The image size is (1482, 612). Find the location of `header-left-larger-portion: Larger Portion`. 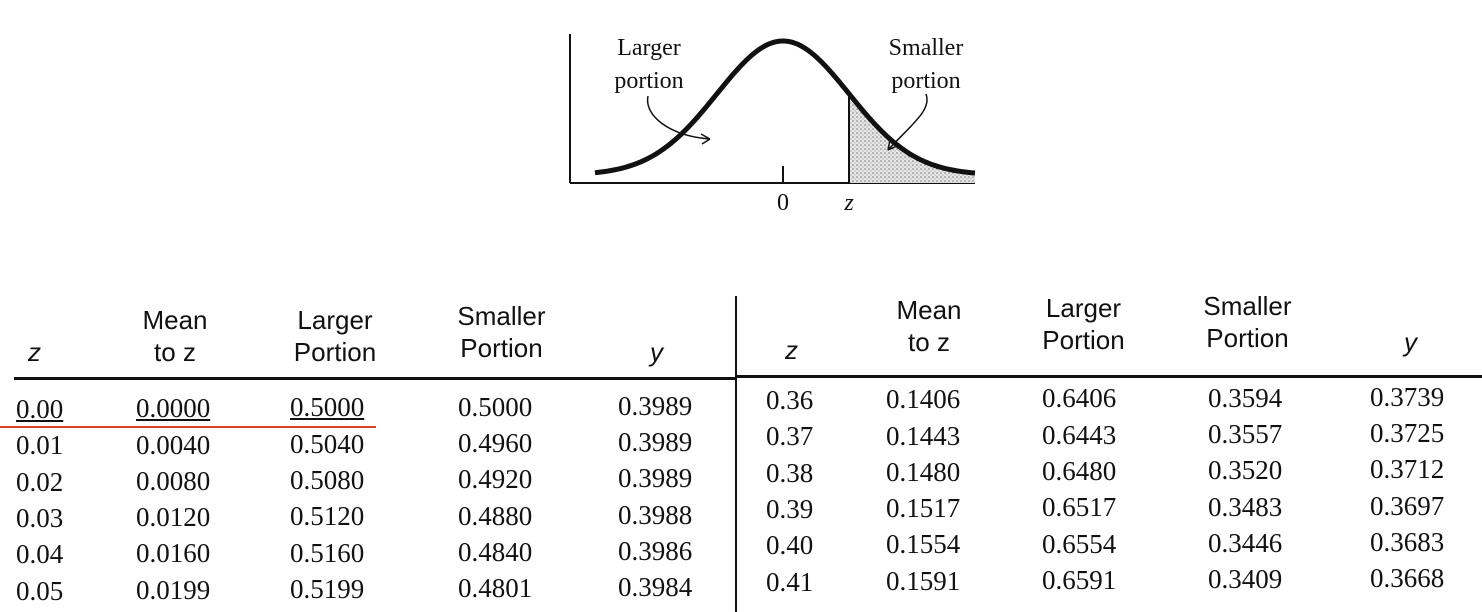

header-left-larger-portion: Larger Portion is located at coordinates (335, 336).